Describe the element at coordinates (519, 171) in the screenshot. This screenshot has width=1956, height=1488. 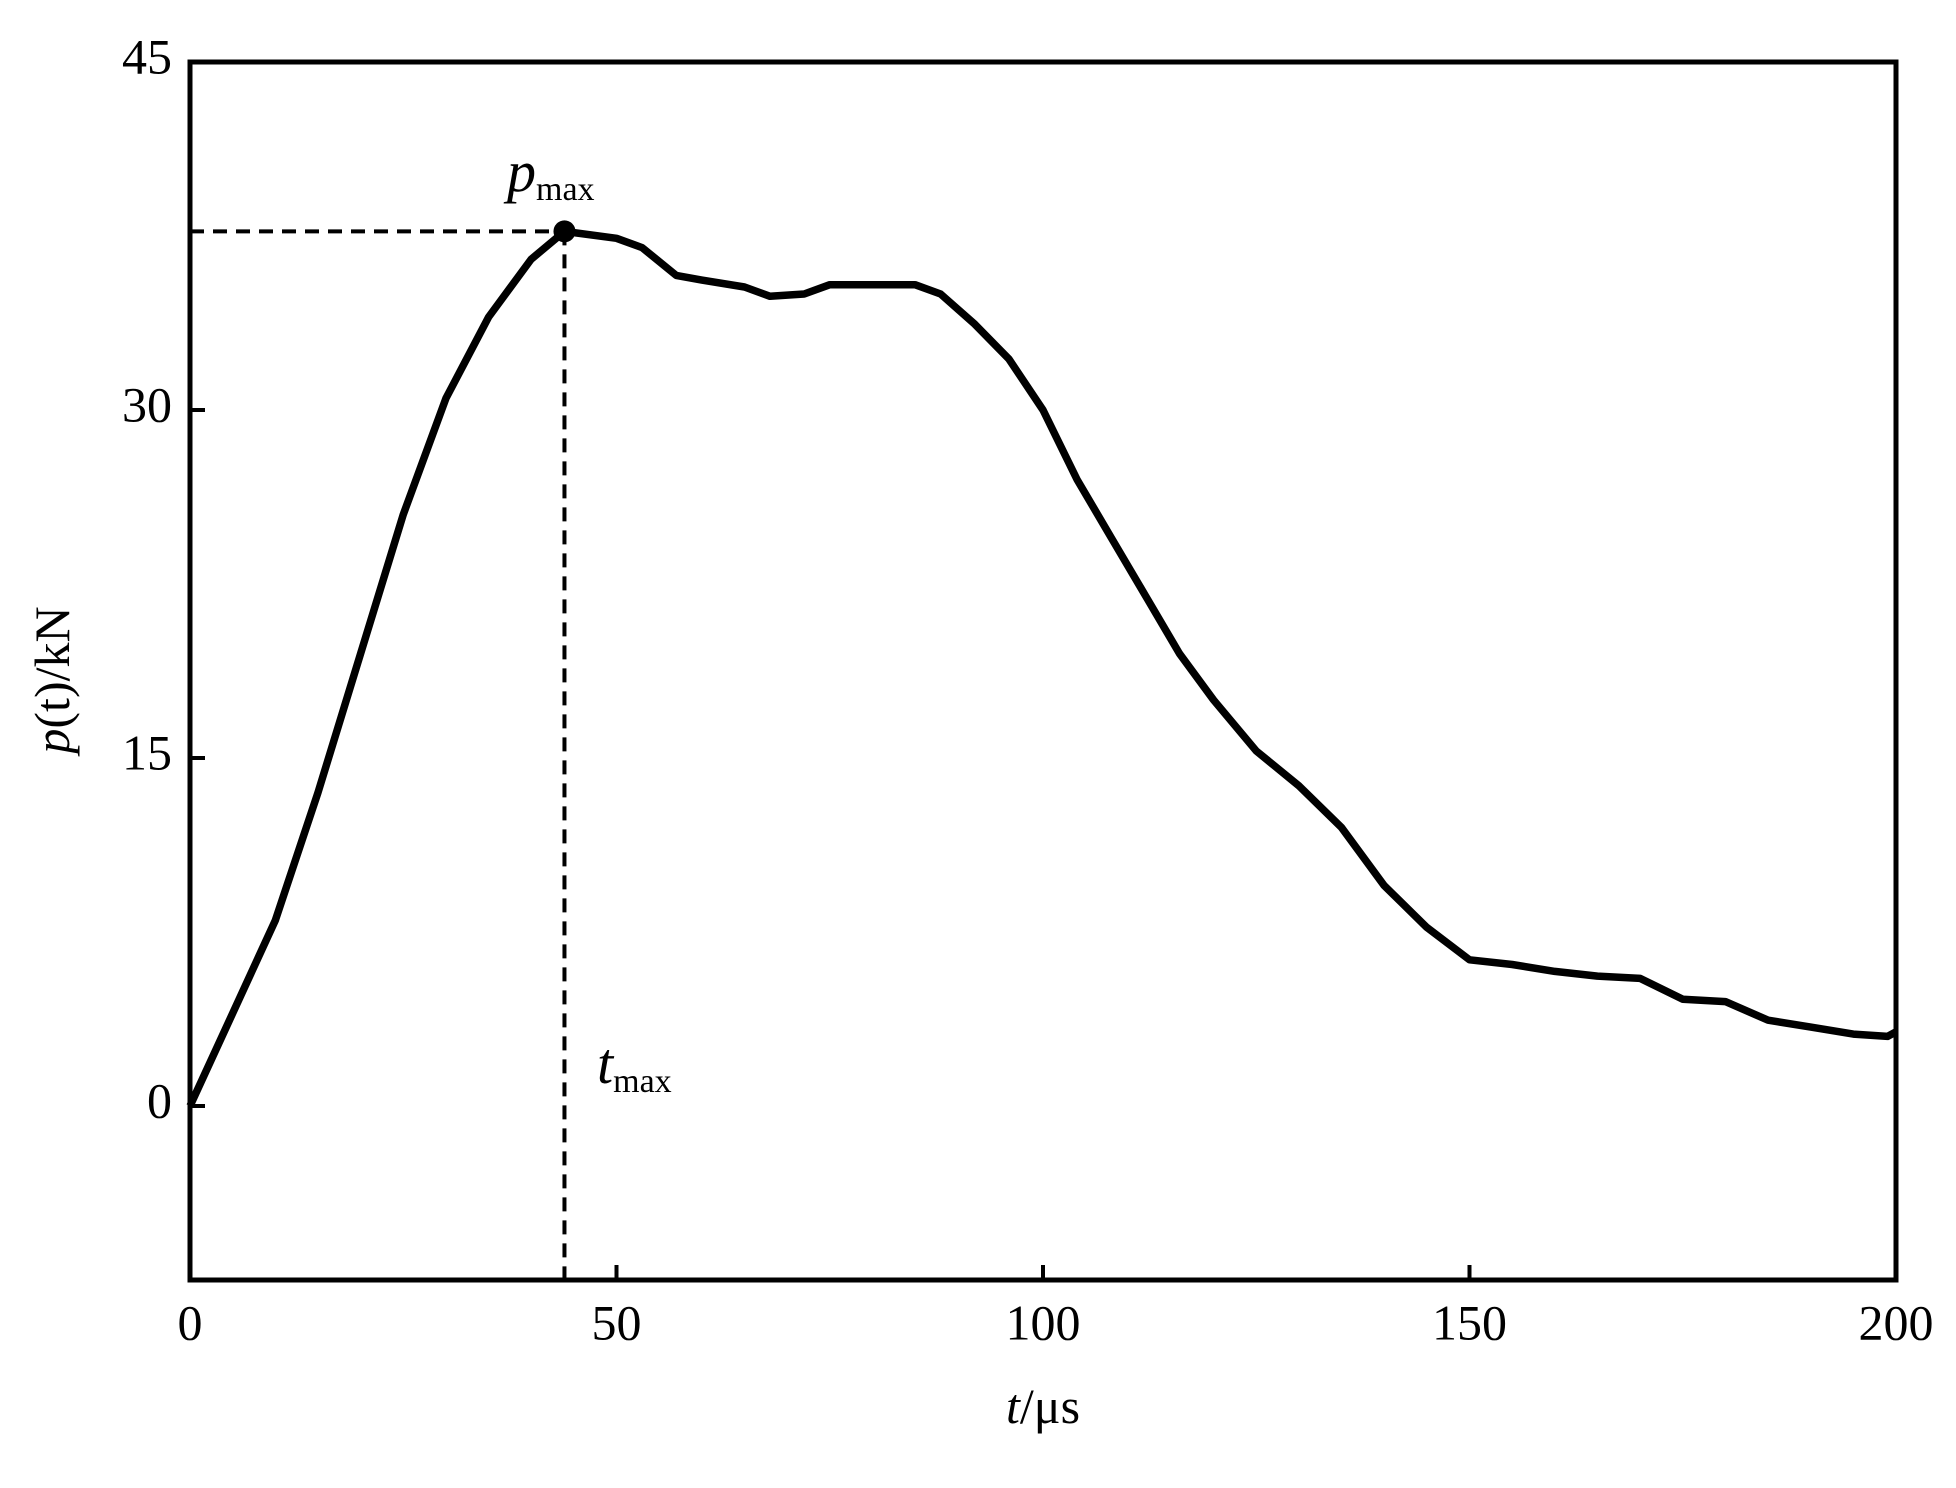
I see `annotation-main: p` at that location.